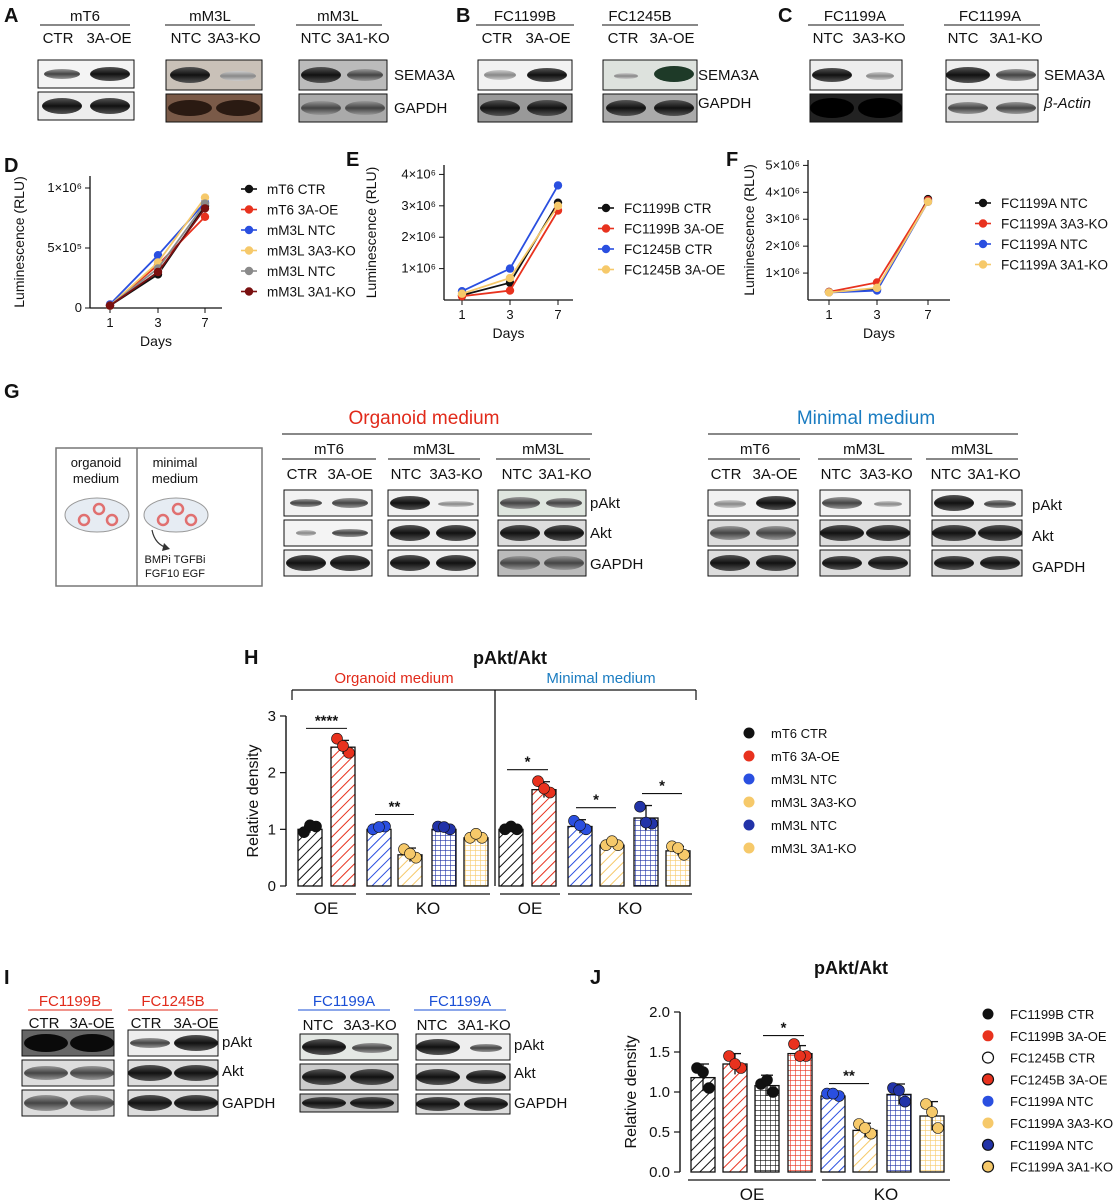 The height and width of the screenshot is (1200, 1114). Describe the element at coordinates (483, 1025) in the screenshot. I see `blot-i-lane: 3A1-KO` at that location.